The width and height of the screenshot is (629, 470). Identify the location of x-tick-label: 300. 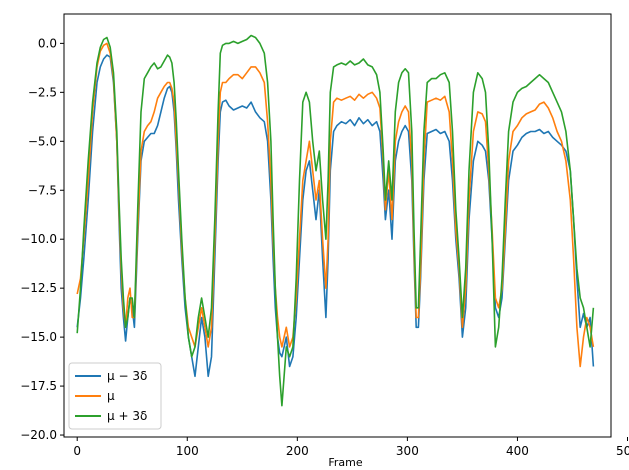
(407, 451).